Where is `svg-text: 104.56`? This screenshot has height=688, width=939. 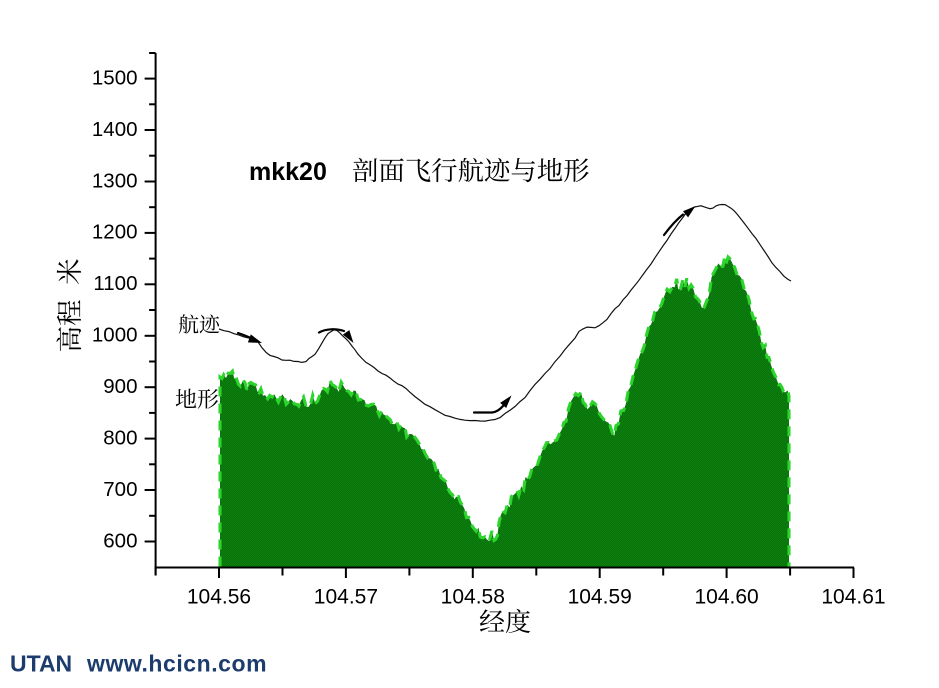 svg-text: 104.56 is located at coordinates (219, 597).